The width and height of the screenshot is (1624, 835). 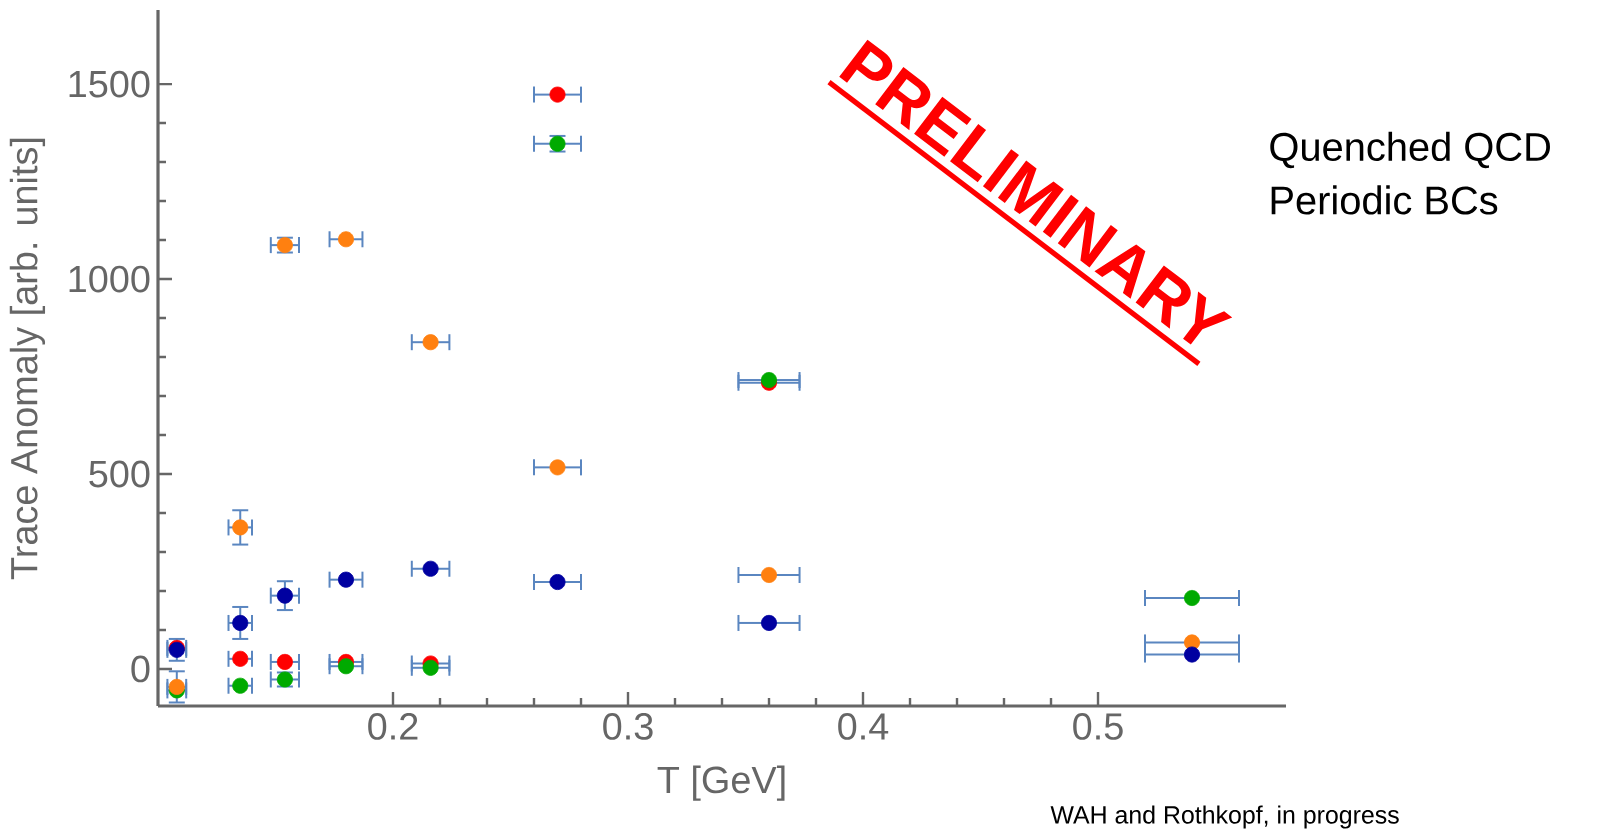 What do you see at coordinates (119, 474) in the screenshot?
I see `y-tick-label: 500` at bounding box center [119, 474].